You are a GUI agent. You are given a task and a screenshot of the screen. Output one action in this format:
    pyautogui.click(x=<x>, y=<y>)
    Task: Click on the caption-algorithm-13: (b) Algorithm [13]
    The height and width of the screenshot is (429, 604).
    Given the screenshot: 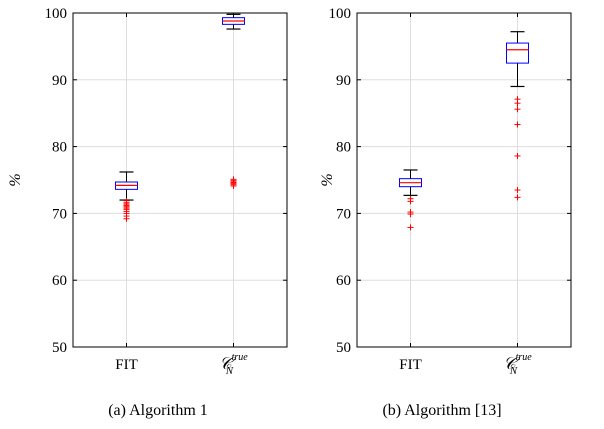 What is the action you would take?
    pyautogui.click(x=441, y=410)
    